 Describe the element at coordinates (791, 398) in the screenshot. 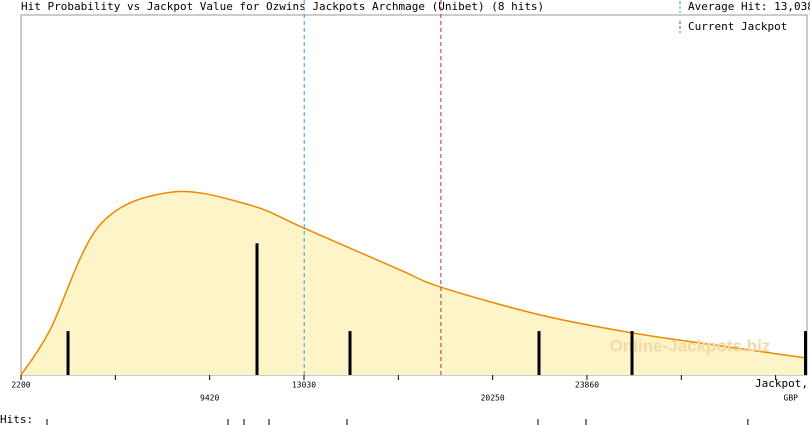

I see `x-axis-label: GBP` at that location.